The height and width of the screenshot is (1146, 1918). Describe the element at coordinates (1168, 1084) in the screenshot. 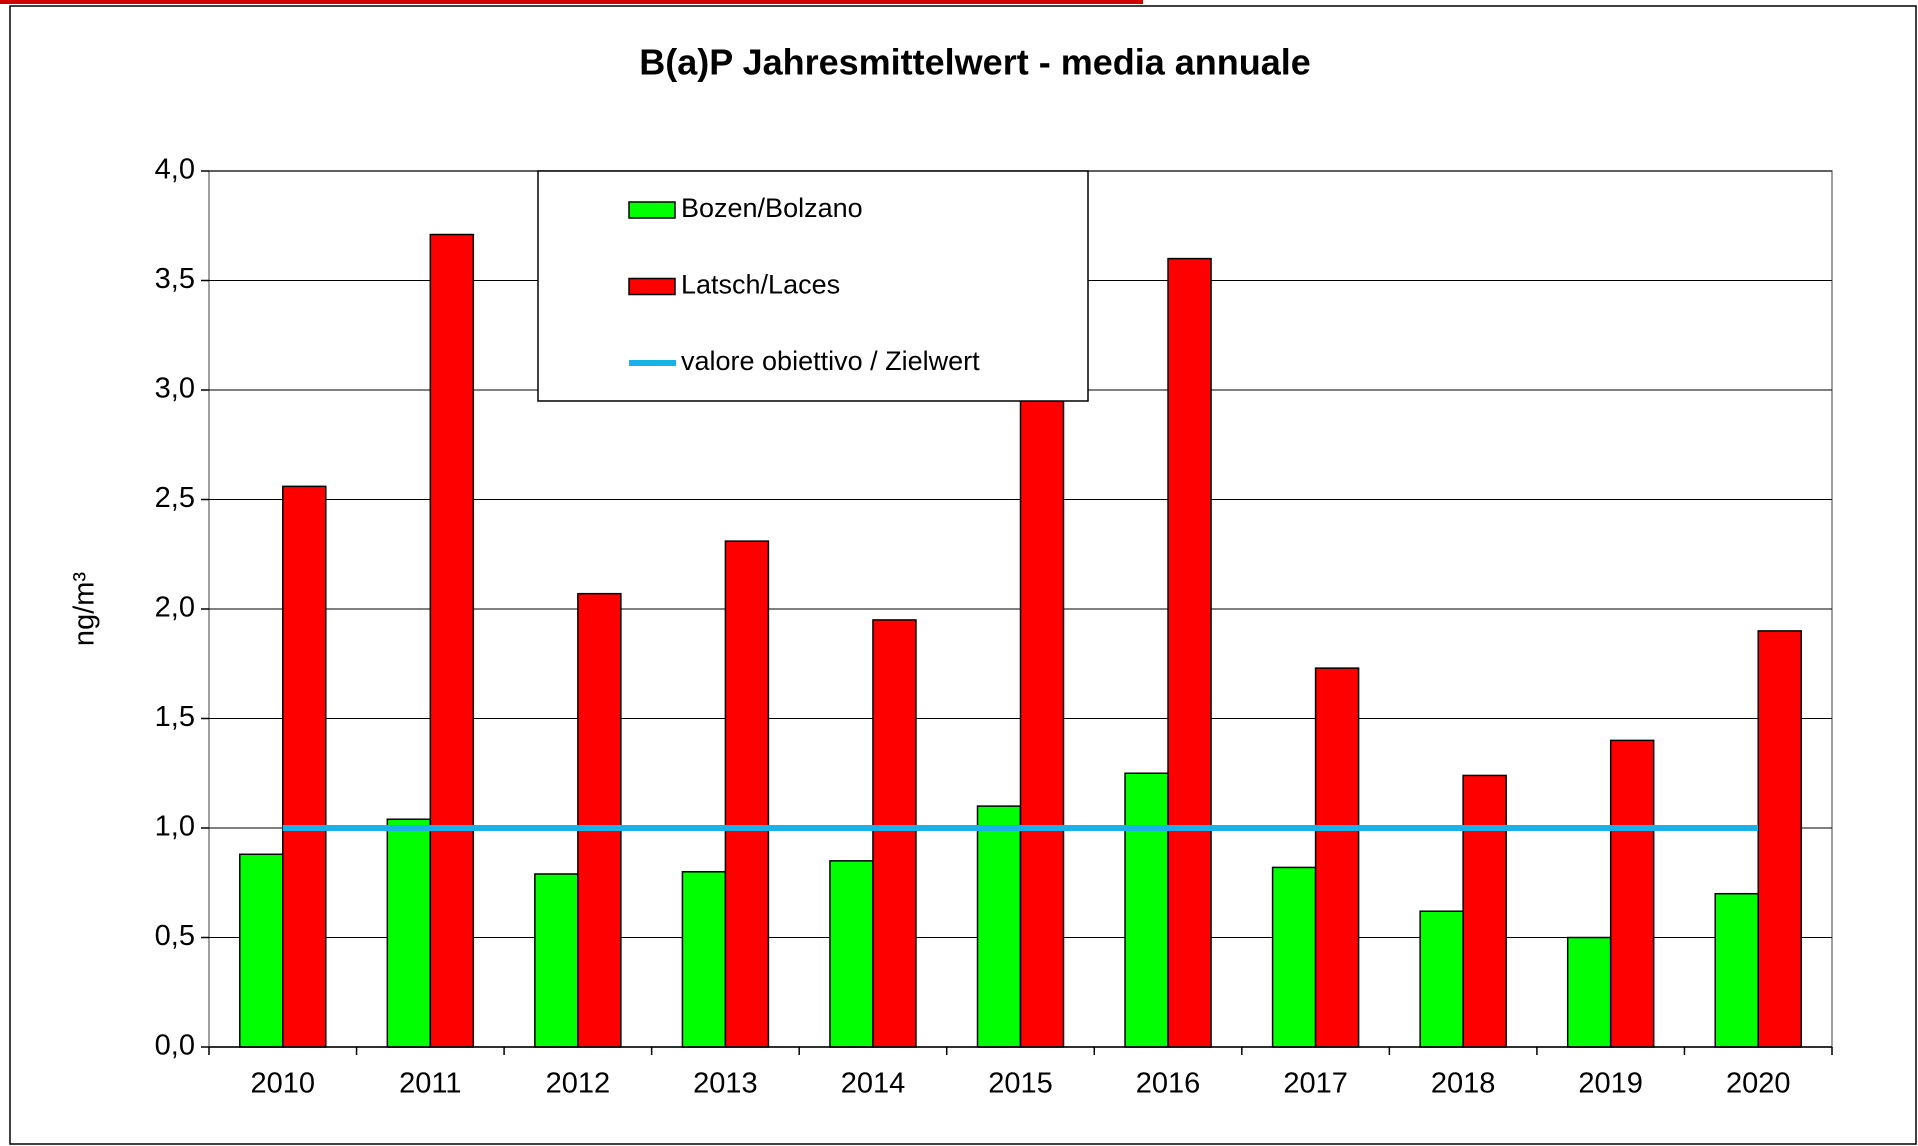

I see `x-tick-label: 2016` at that location.